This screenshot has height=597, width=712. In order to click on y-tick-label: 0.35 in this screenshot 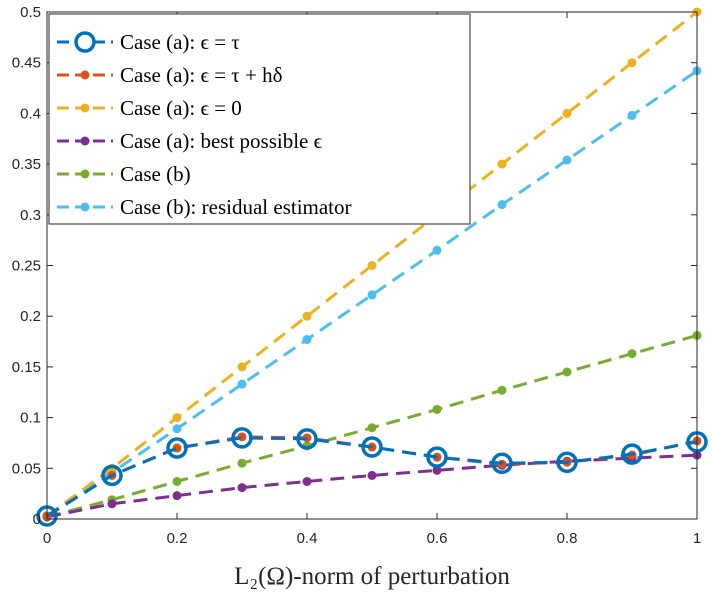, I will do `click(26, 164)`.